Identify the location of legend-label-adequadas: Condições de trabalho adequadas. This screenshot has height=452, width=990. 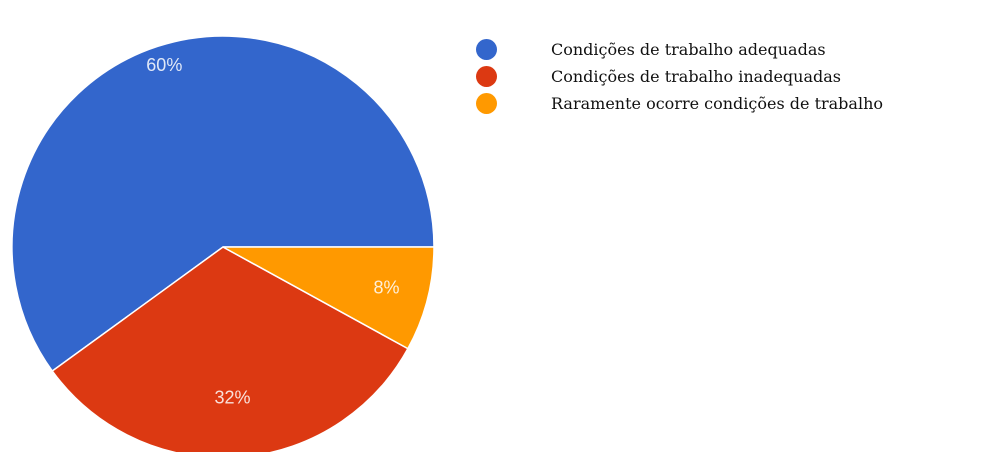
(688, 49).